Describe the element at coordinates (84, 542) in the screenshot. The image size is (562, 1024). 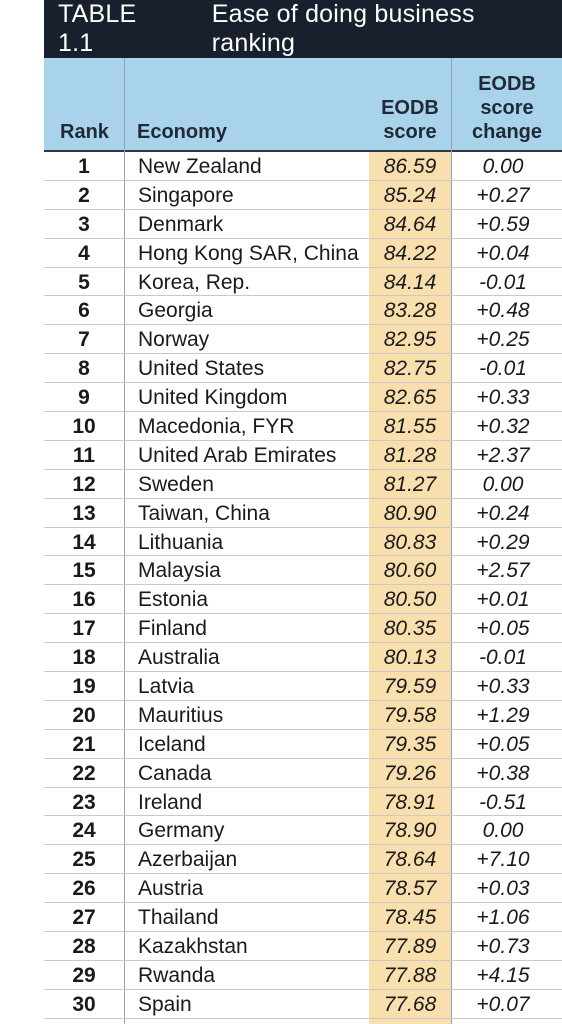
I see `rank-cell: 14` at that location.